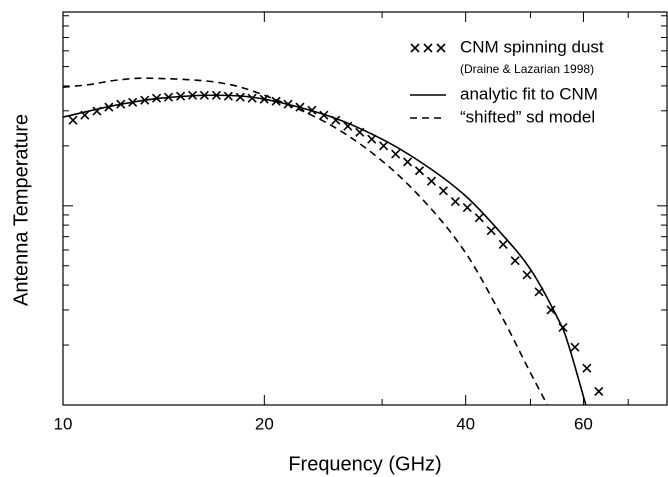 The height and width of the screenshot is (477, 668). Describe the element at coordinates (529, 93) in the screenshot. I see `legend-label: analytic fit to CNM` at that location.